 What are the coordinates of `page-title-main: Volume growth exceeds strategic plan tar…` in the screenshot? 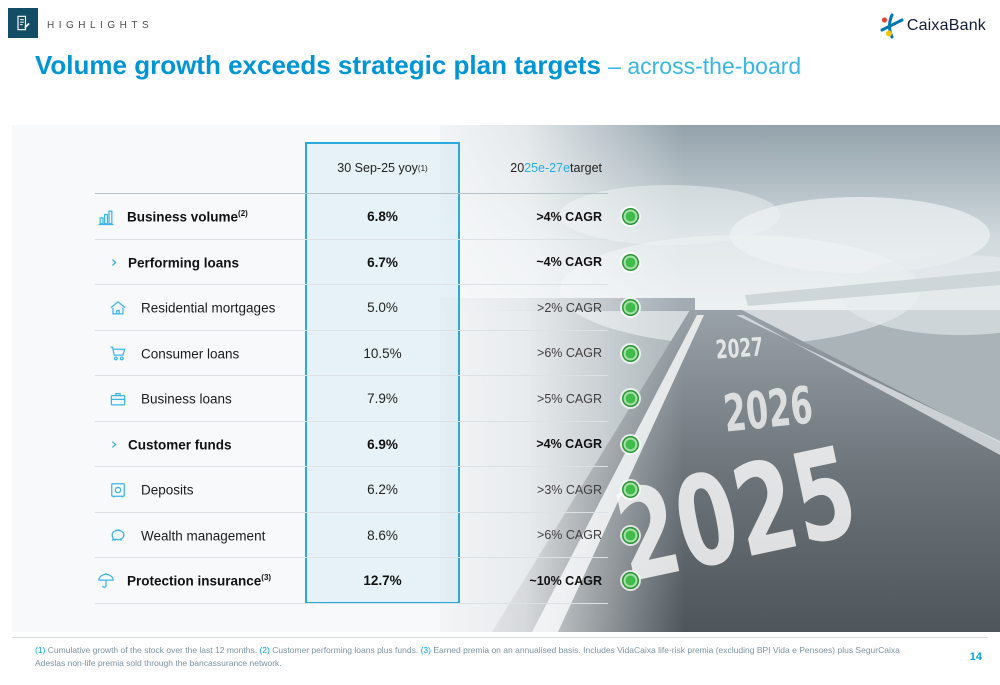 It's located at (318, 65).